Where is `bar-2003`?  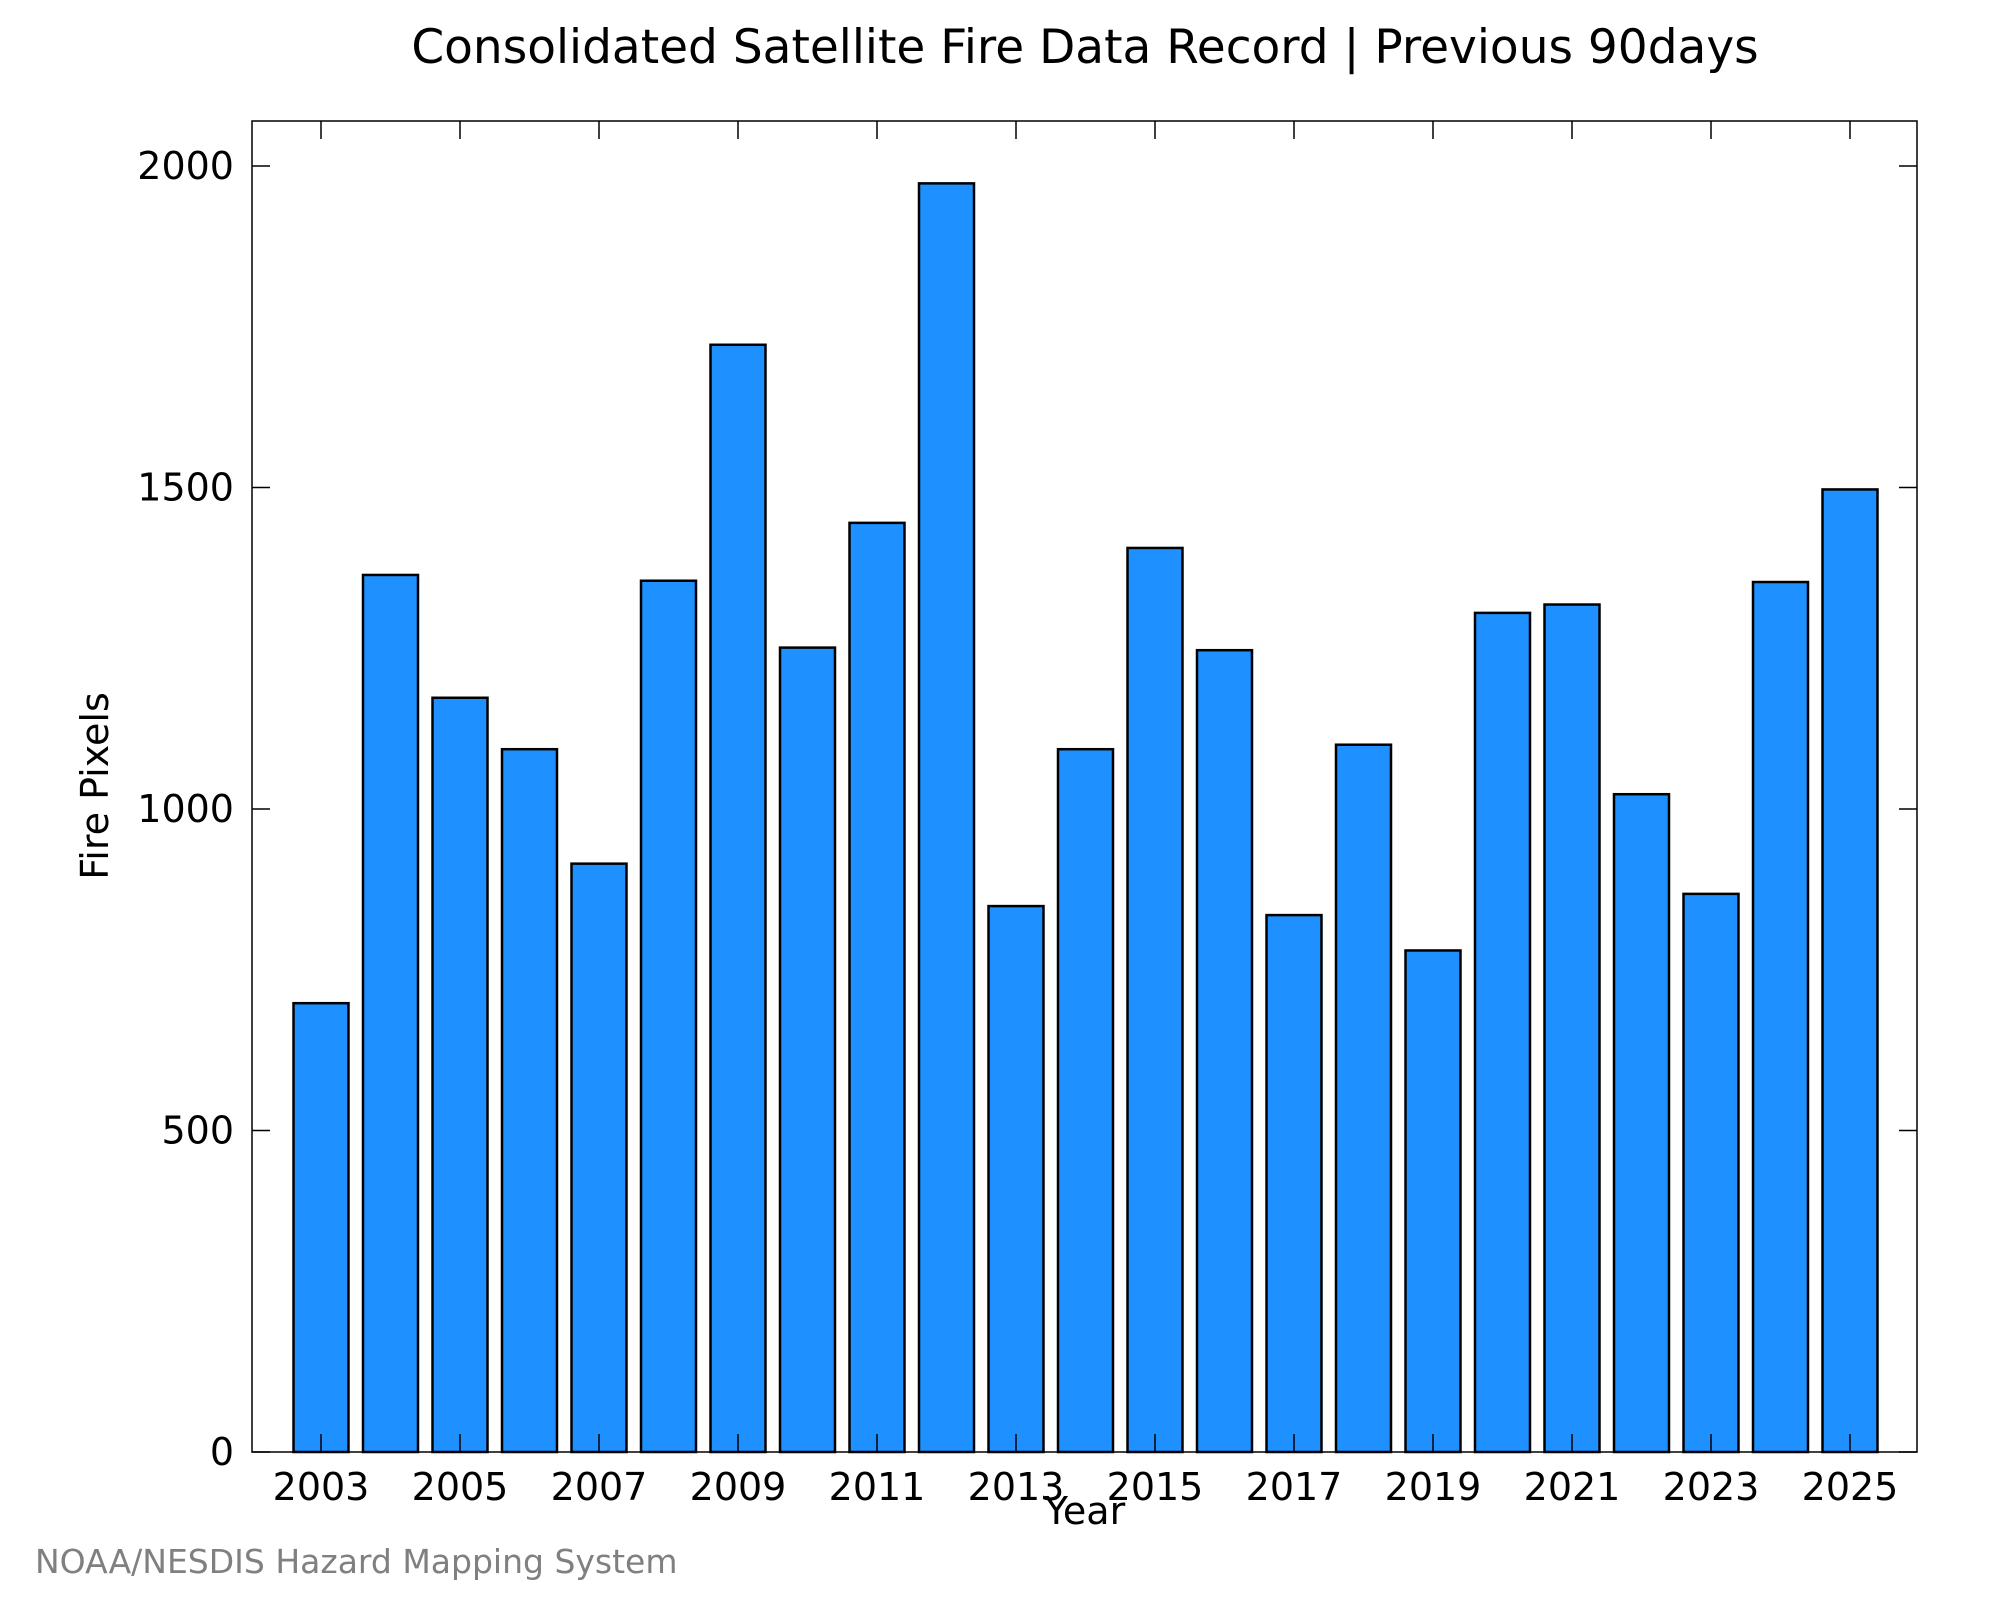
bar-2003 is located at coordinates (321, 1227).